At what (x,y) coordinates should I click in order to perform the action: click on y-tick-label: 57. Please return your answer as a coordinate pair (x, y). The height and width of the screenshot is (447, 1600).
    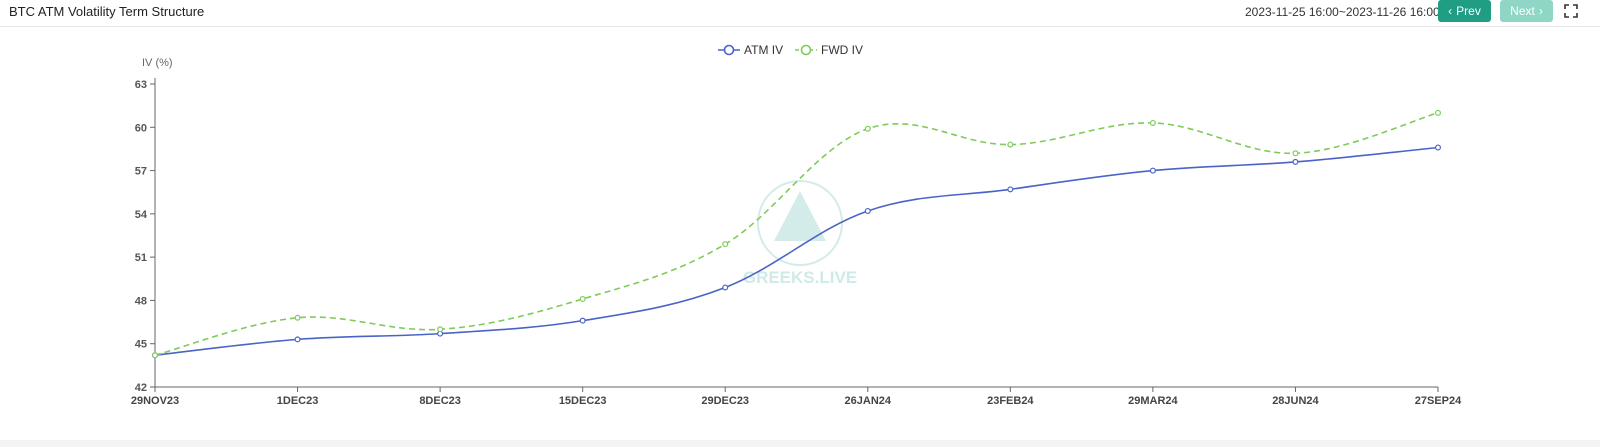
    Looking at the image, I should click on (141, 172).